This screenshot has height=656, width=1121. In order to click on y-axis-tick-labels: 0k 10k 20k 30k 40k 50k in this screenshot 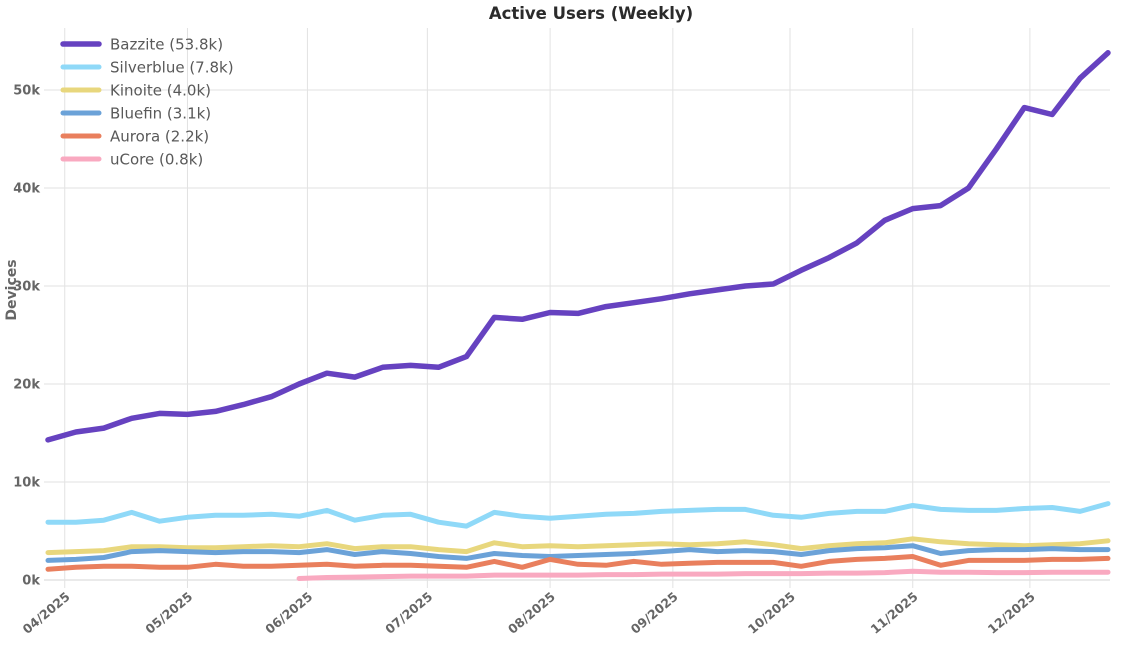, I will do `click(26, 336)`.